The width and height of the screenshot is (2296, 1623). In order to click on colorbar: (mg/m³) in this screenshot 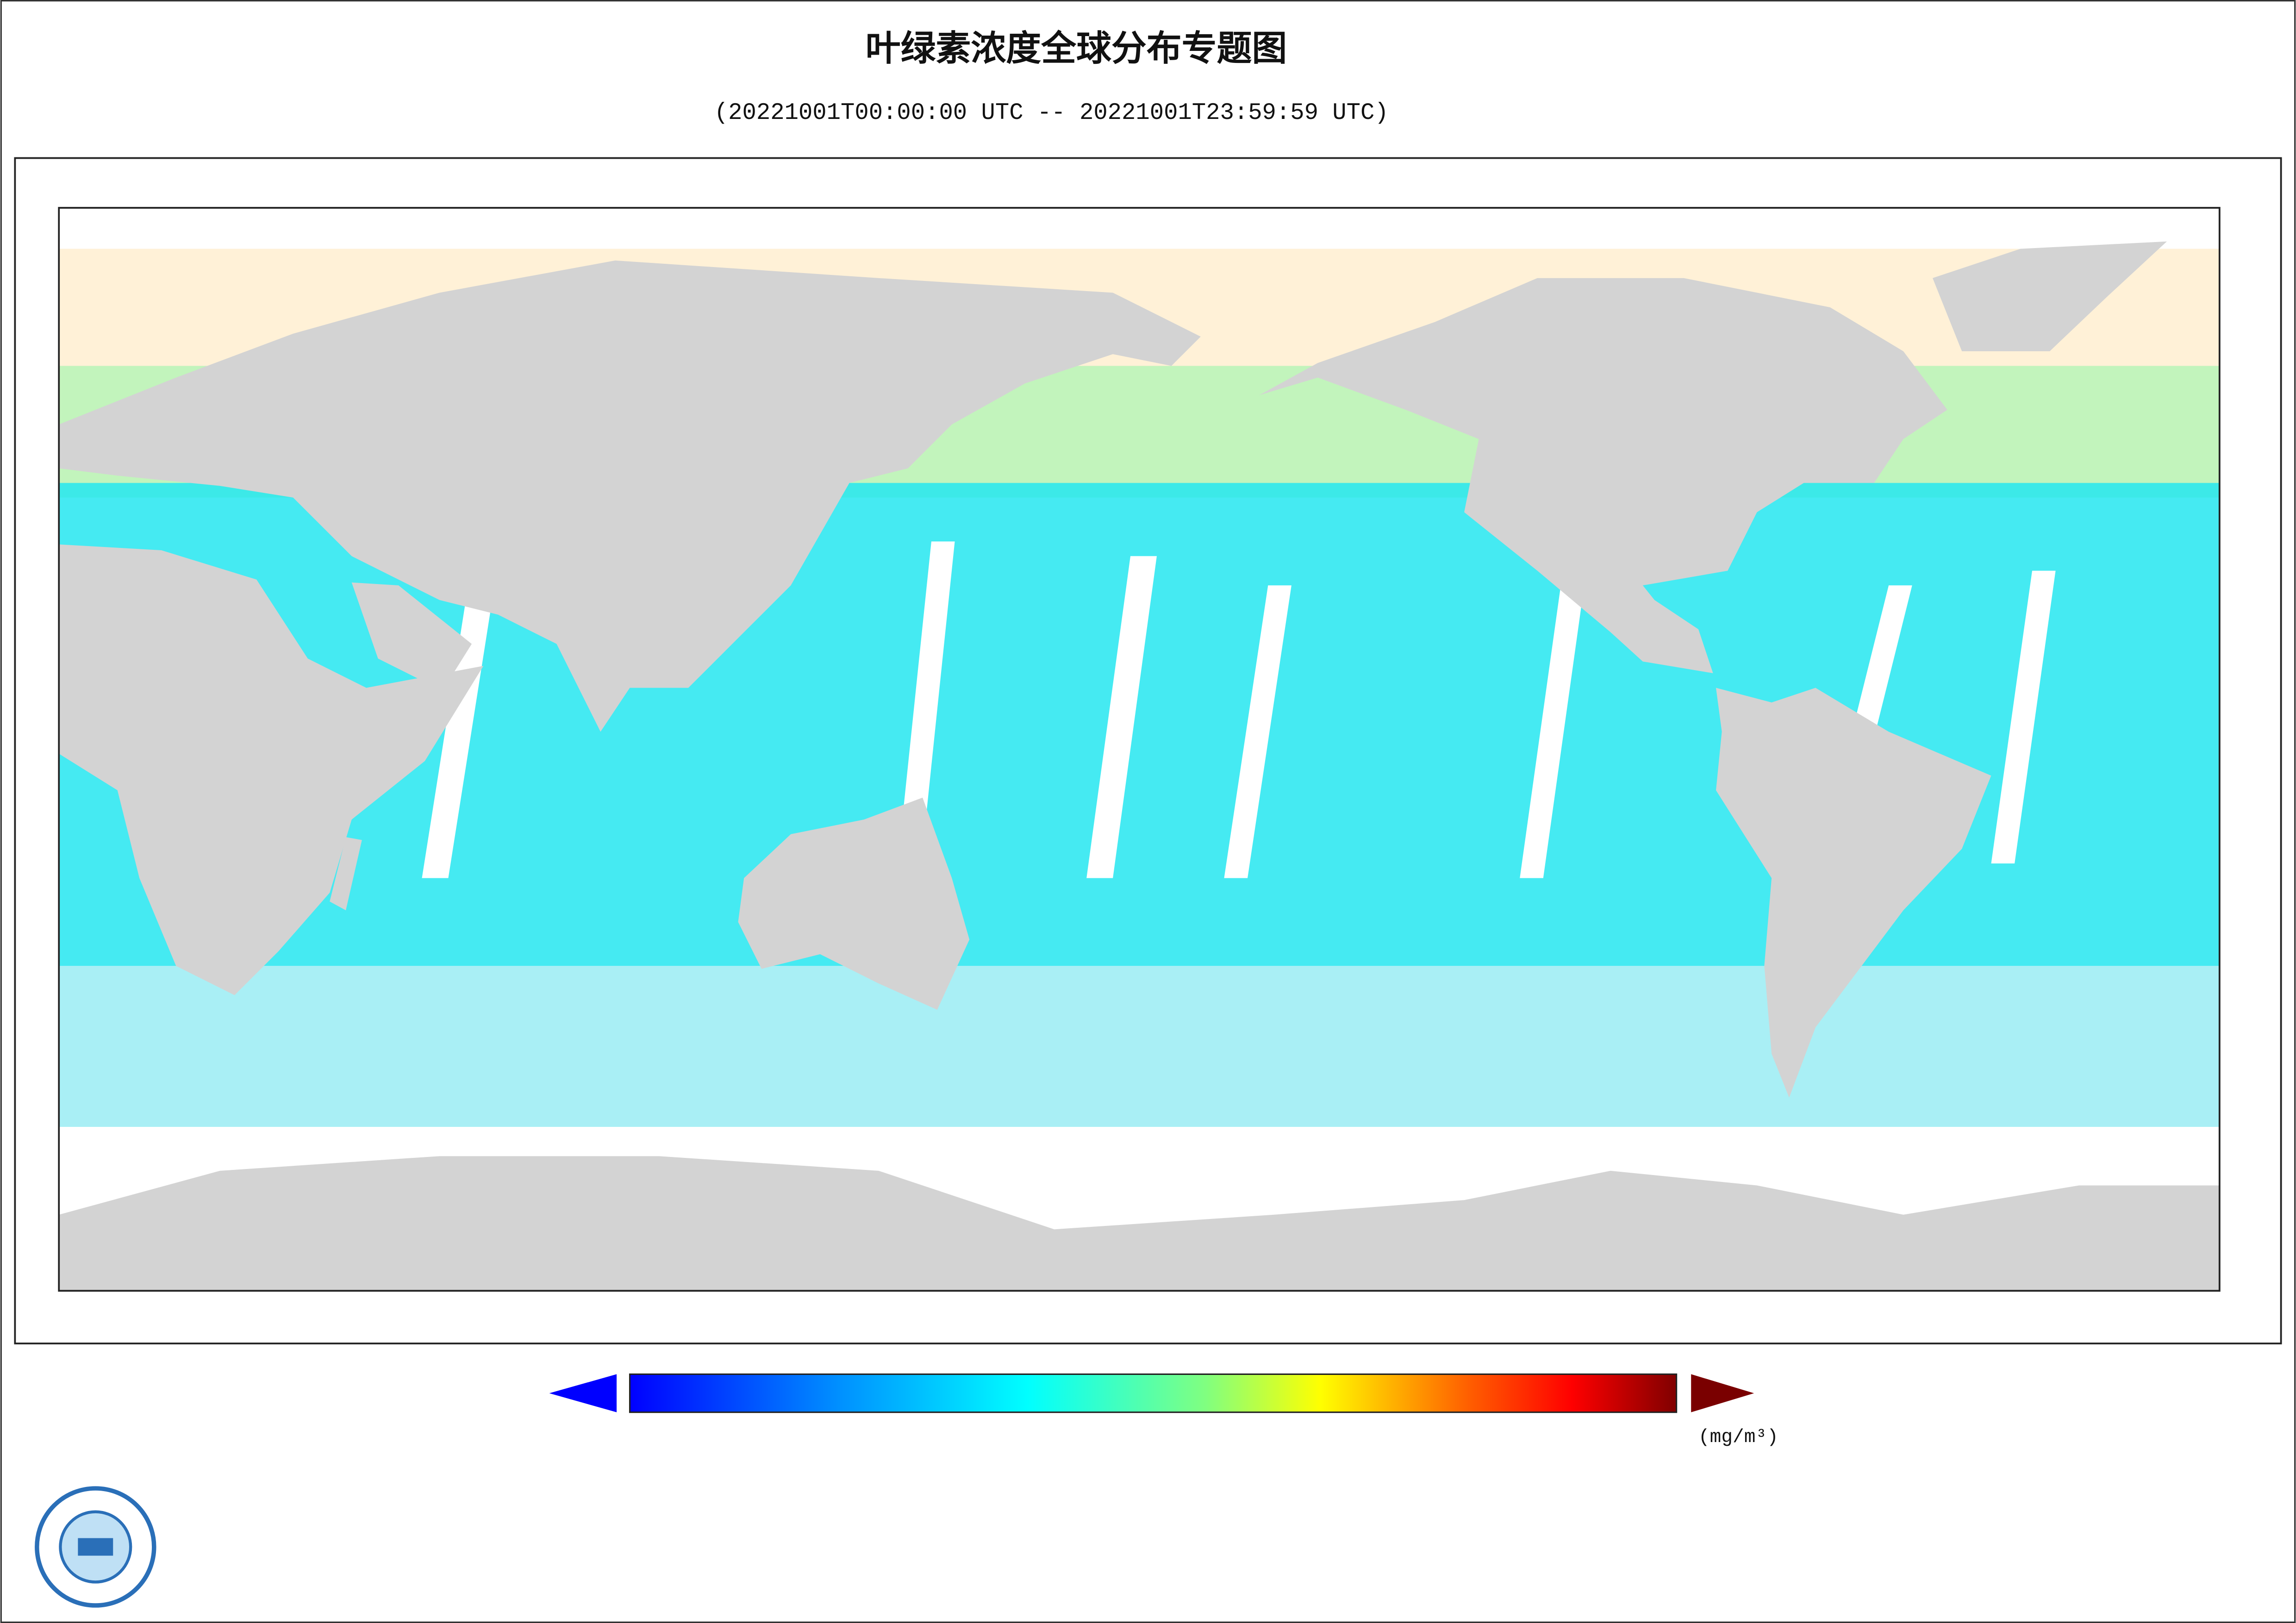, I will do `click(1163, 1410)`.